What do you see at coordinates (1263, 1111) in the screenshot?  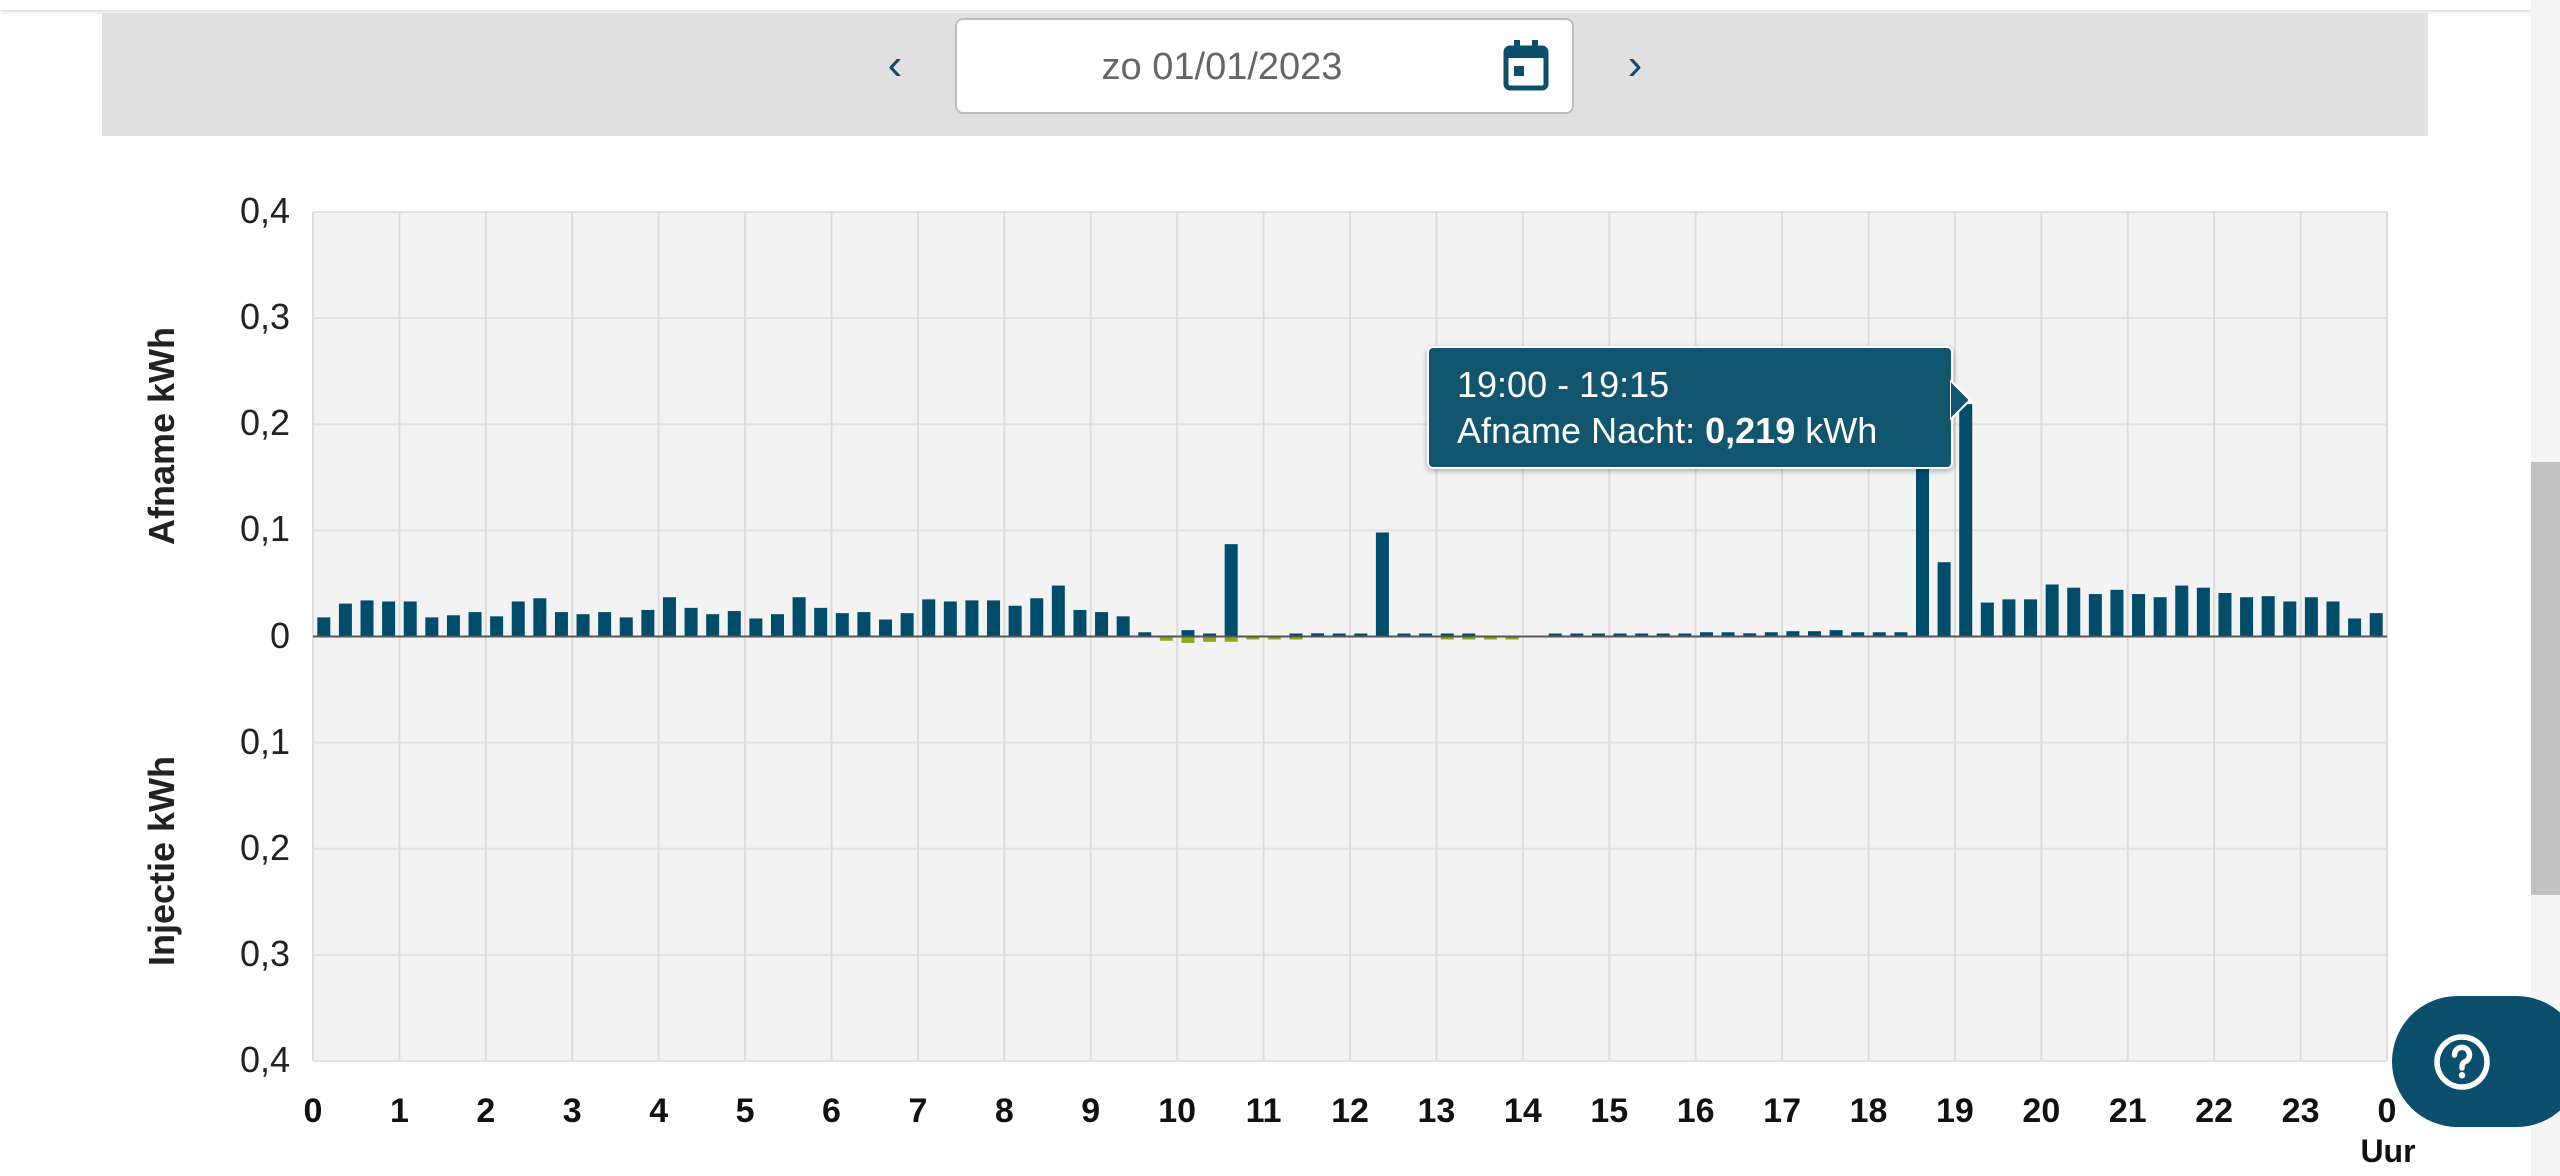 I see `x-tick-label: 11` at bounding box center [1263, 1111].